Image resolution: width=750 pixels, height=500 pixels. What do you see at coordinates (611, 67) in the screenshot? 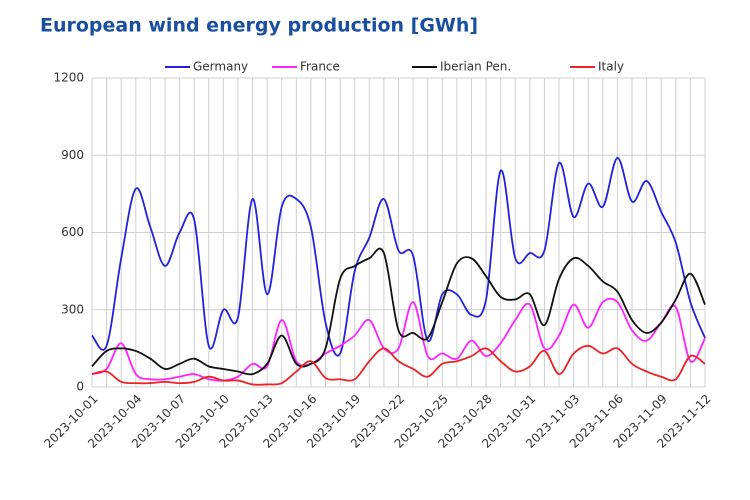
I see `legend-label: Italy` at bounding box center [611, 67].